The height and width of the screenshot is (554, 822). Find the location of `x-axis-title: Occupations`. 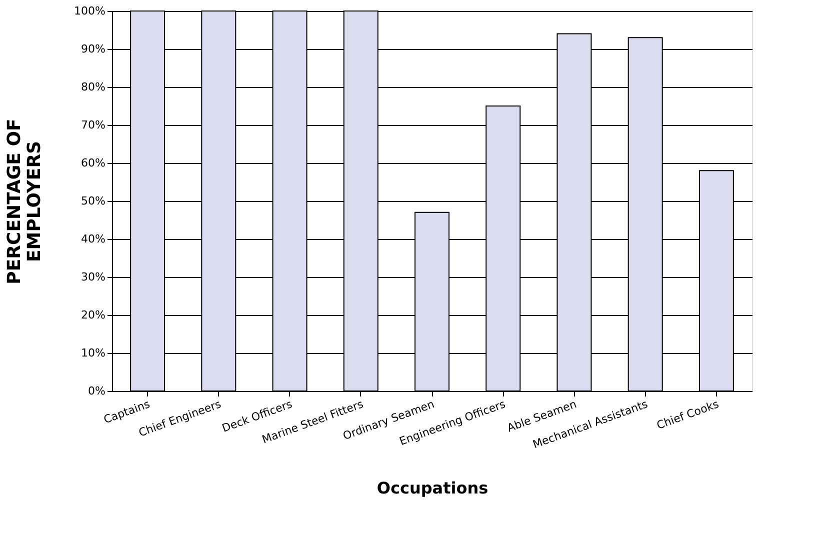

x-axis-title: Occupations is located at coordinates (432, 488).